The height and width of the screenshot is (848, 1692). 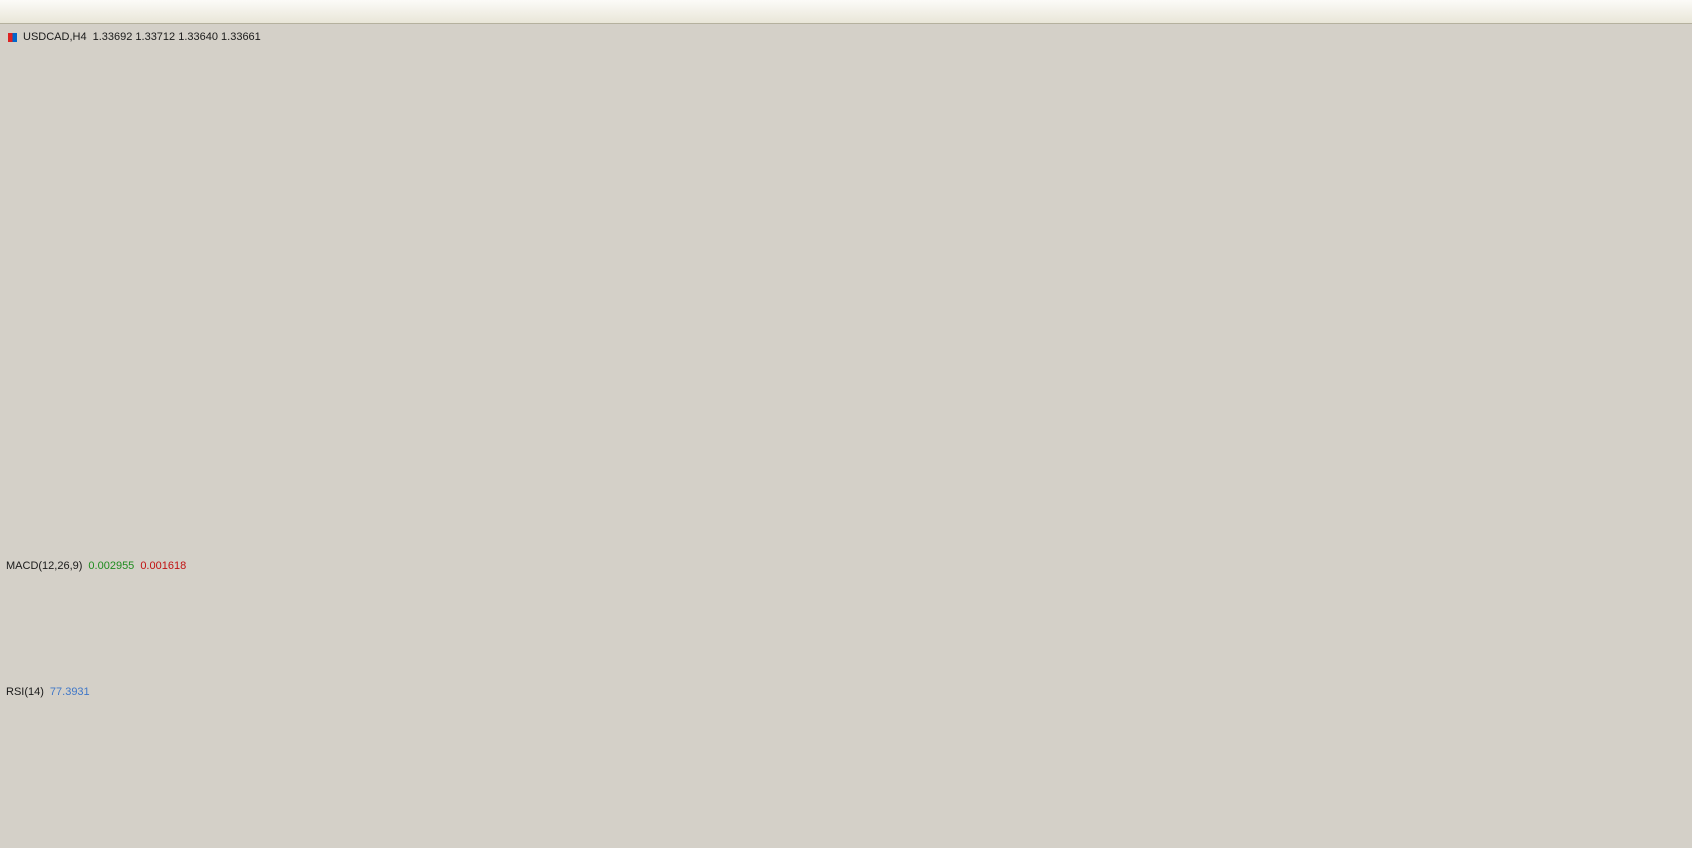 What do you see at coordinates (48, 692) in the screenshot?
I see `rsi-indicator-label: RSI(14) 77.3931` at bounding box center [48, 692].